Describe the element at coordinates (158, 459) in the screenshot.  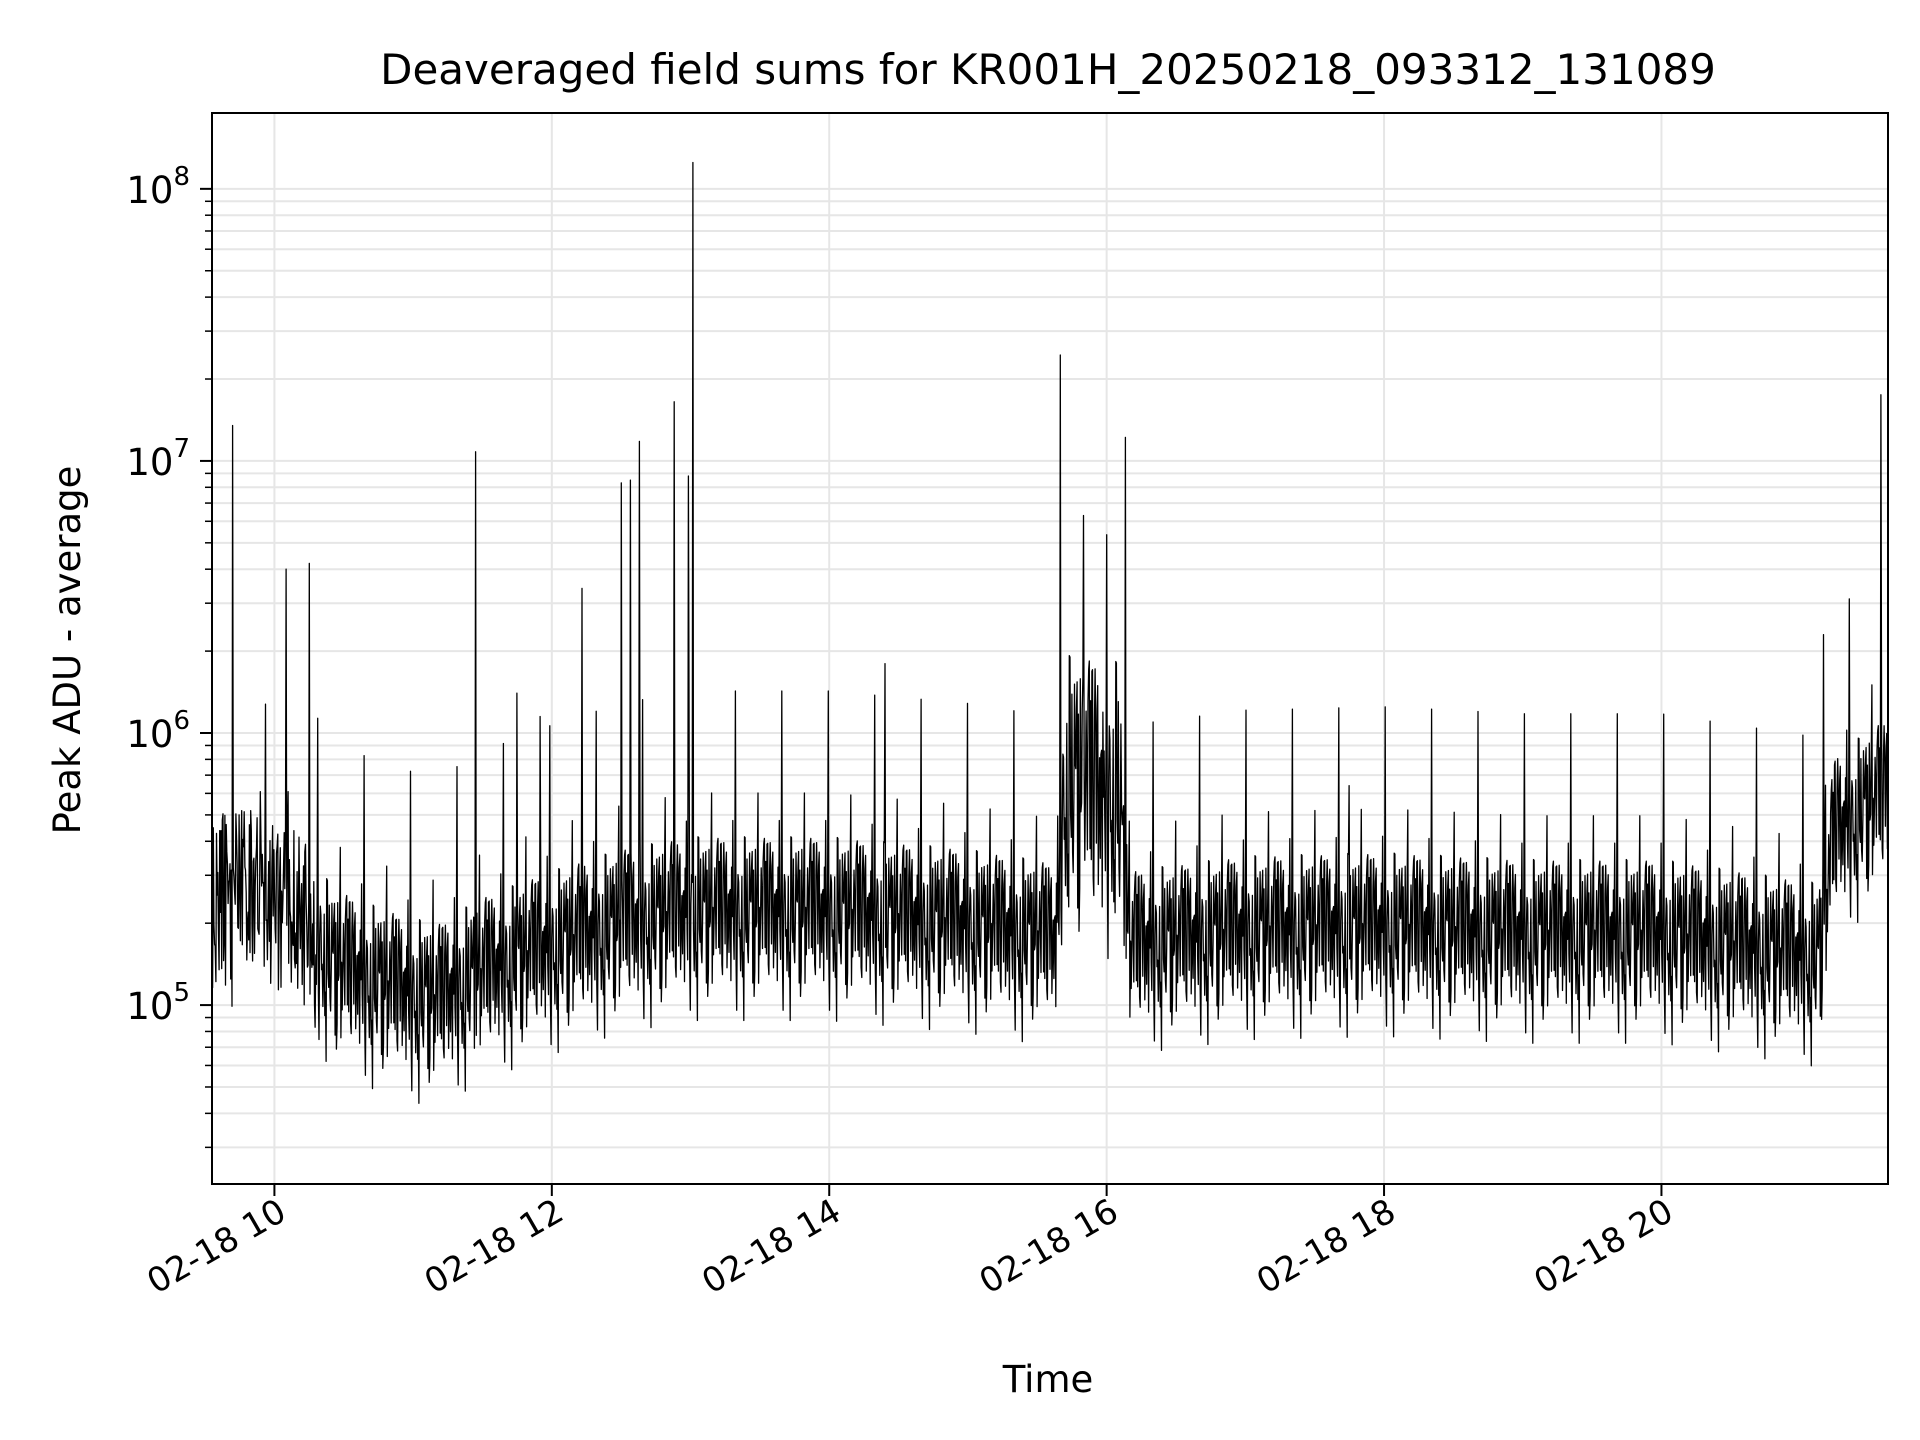
I see `y-tick-label: 10⁷` at that location.